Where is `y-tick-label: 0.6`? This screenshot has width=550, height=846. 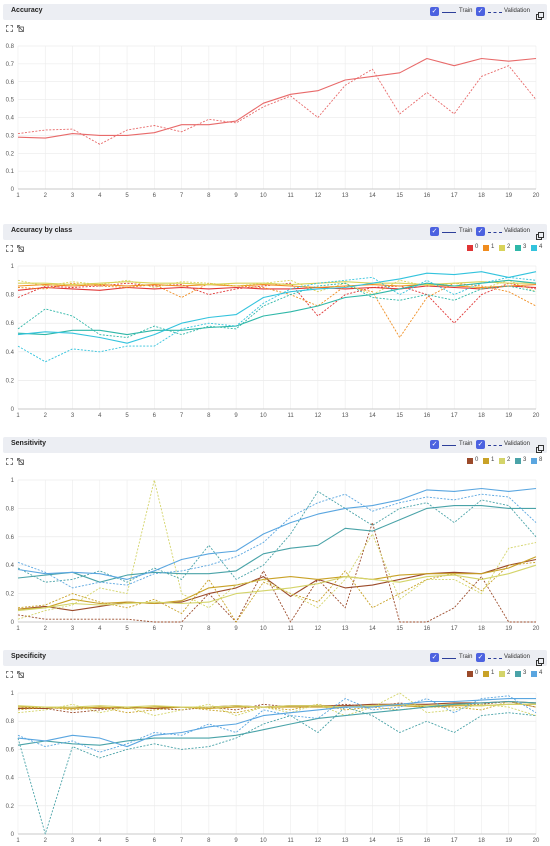
y-tick-label: 0.6 is located at coordinates (10, 83).